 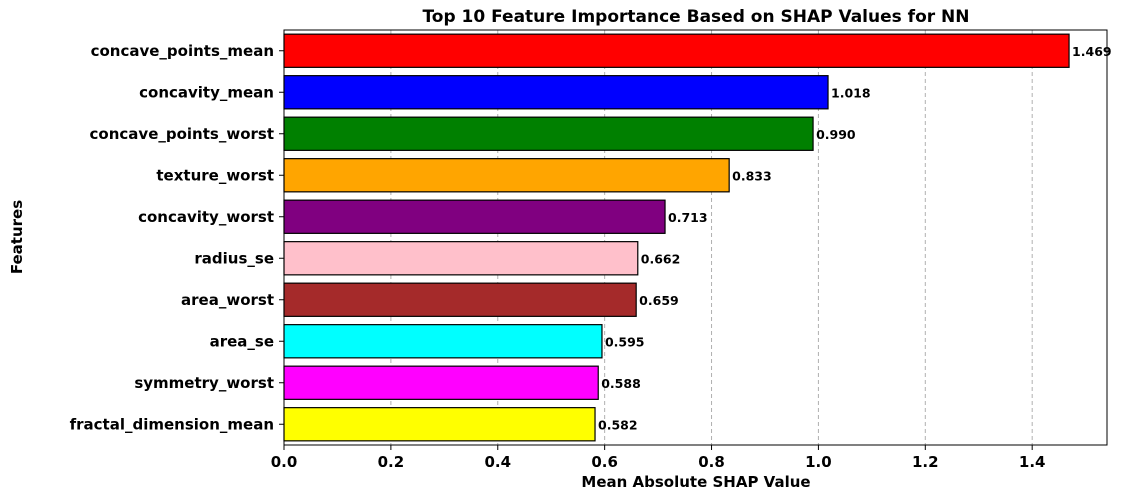 I want to click on y-axis-label: Features, so click(x=17, y=237).